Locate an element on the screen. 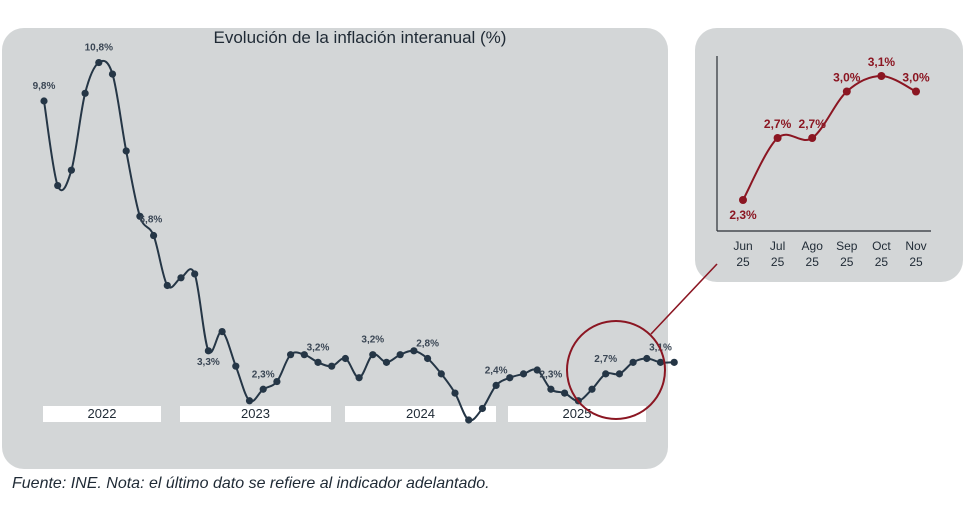 Image resolution: width=963 pixels, height=506 pixels. year-label-2023: 2023 is located at coordinates (255, 414).